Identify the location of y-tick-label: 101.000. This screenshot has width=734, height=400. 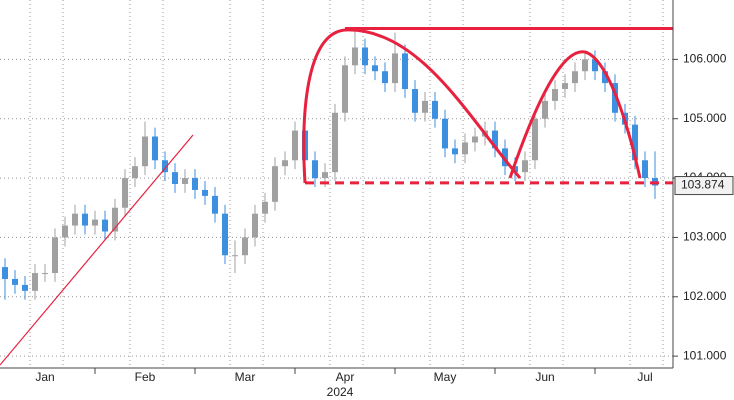
(705, 355).